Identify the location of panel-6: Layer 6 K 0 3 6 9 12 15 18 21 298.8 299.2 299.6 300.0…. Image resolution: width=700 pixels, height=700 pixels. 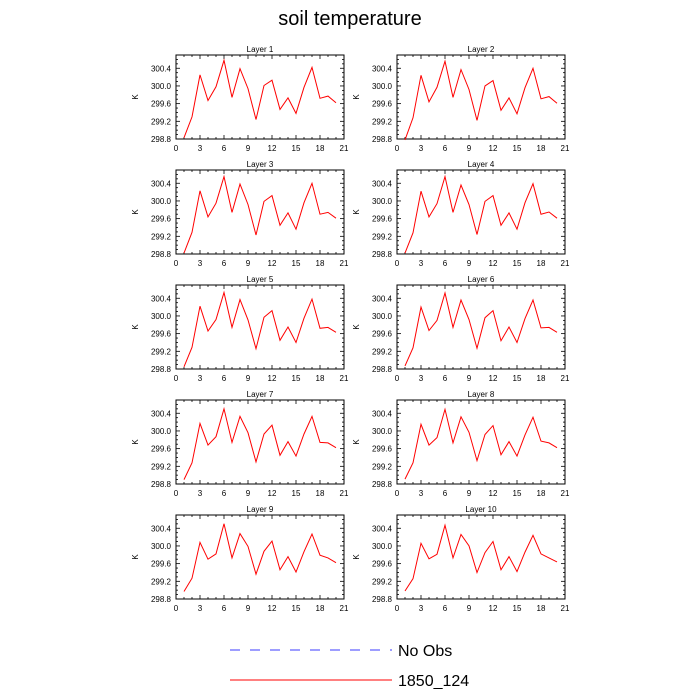
(461, 329).